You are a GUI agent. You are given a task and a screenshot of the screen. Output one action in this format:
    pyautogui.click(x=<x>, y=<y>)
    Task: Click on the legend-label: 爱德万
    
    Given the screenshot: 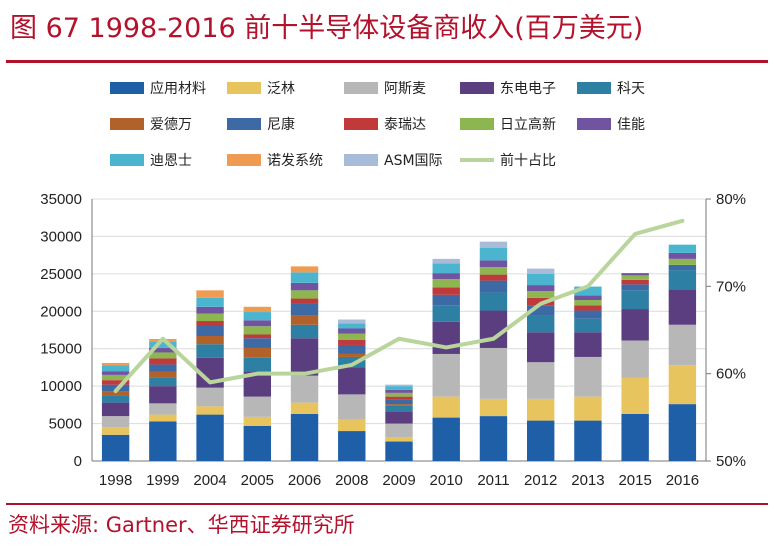 What is the action you would take?
    pyautogui.click(x=171, y=125)
    